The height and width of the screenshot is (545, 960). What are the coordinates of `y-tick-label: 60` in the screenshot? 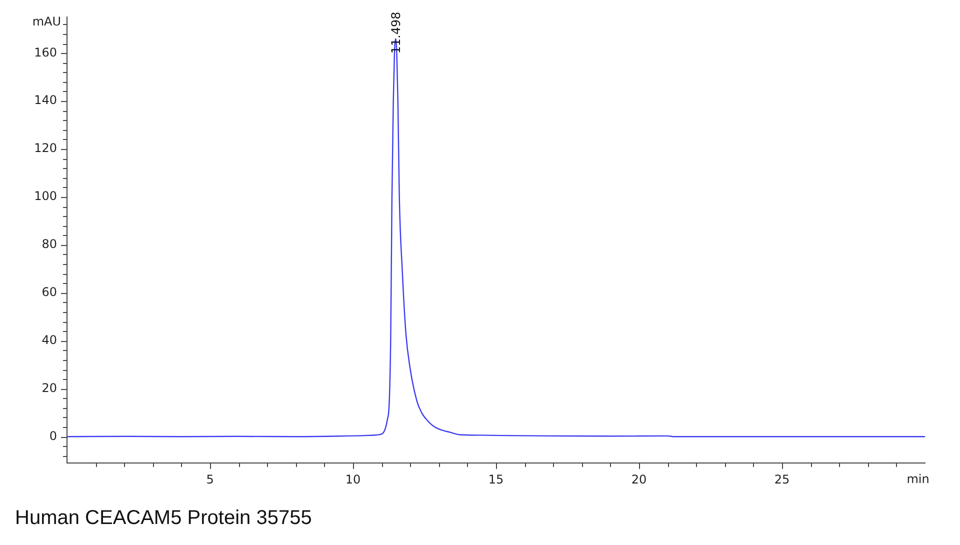 It's located at (49, 291).